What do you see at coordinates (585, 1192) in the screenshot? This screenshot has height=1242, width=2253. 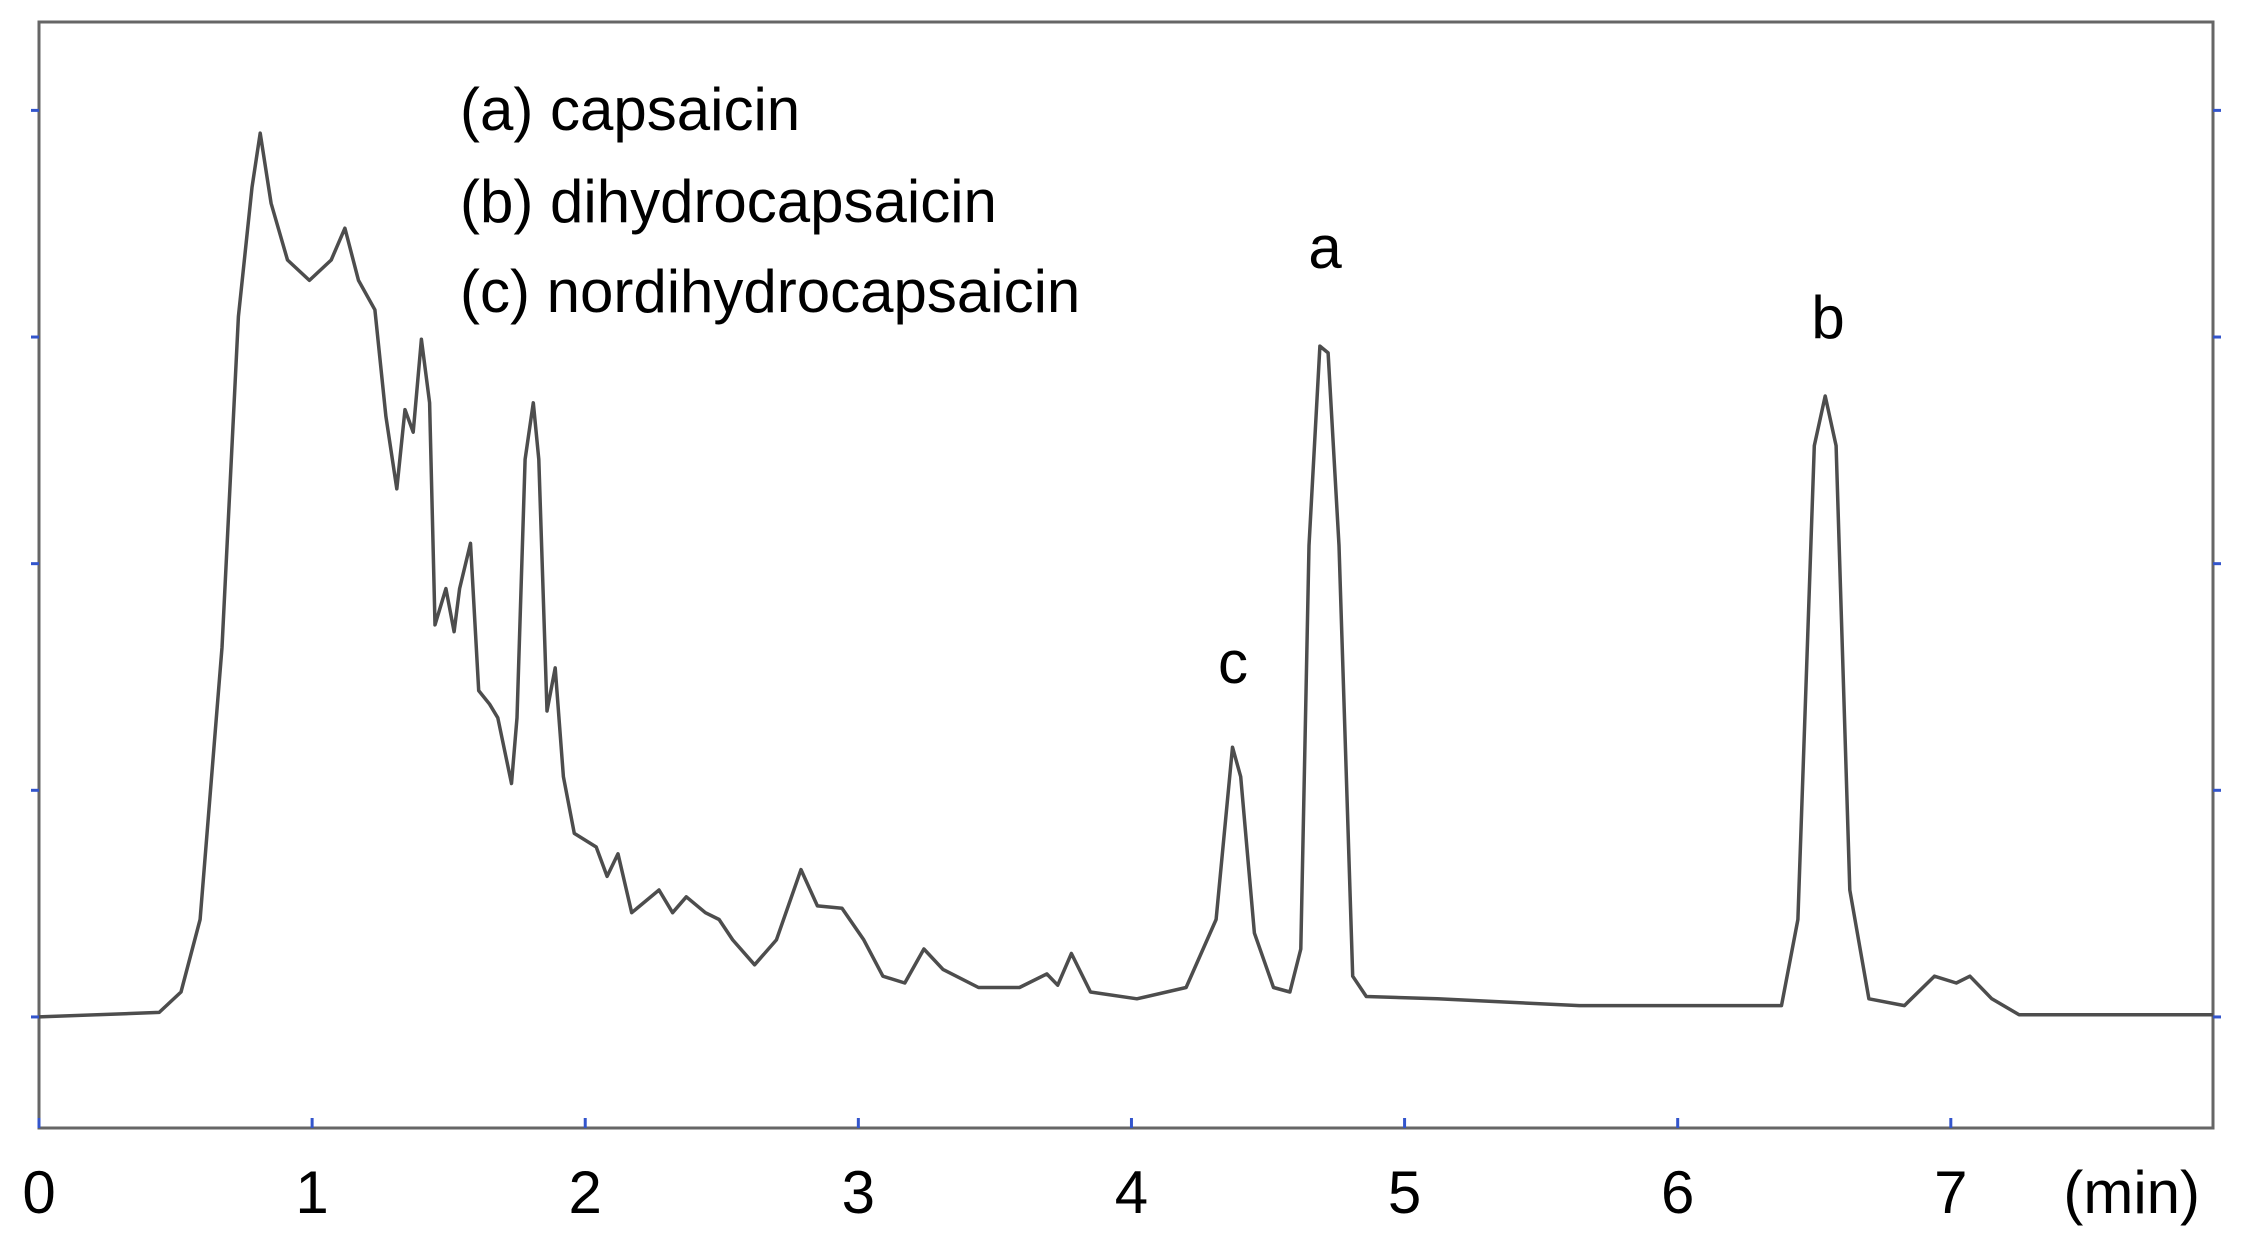 I see `x-tick-label: 2` at bounding box center [585, 1192].